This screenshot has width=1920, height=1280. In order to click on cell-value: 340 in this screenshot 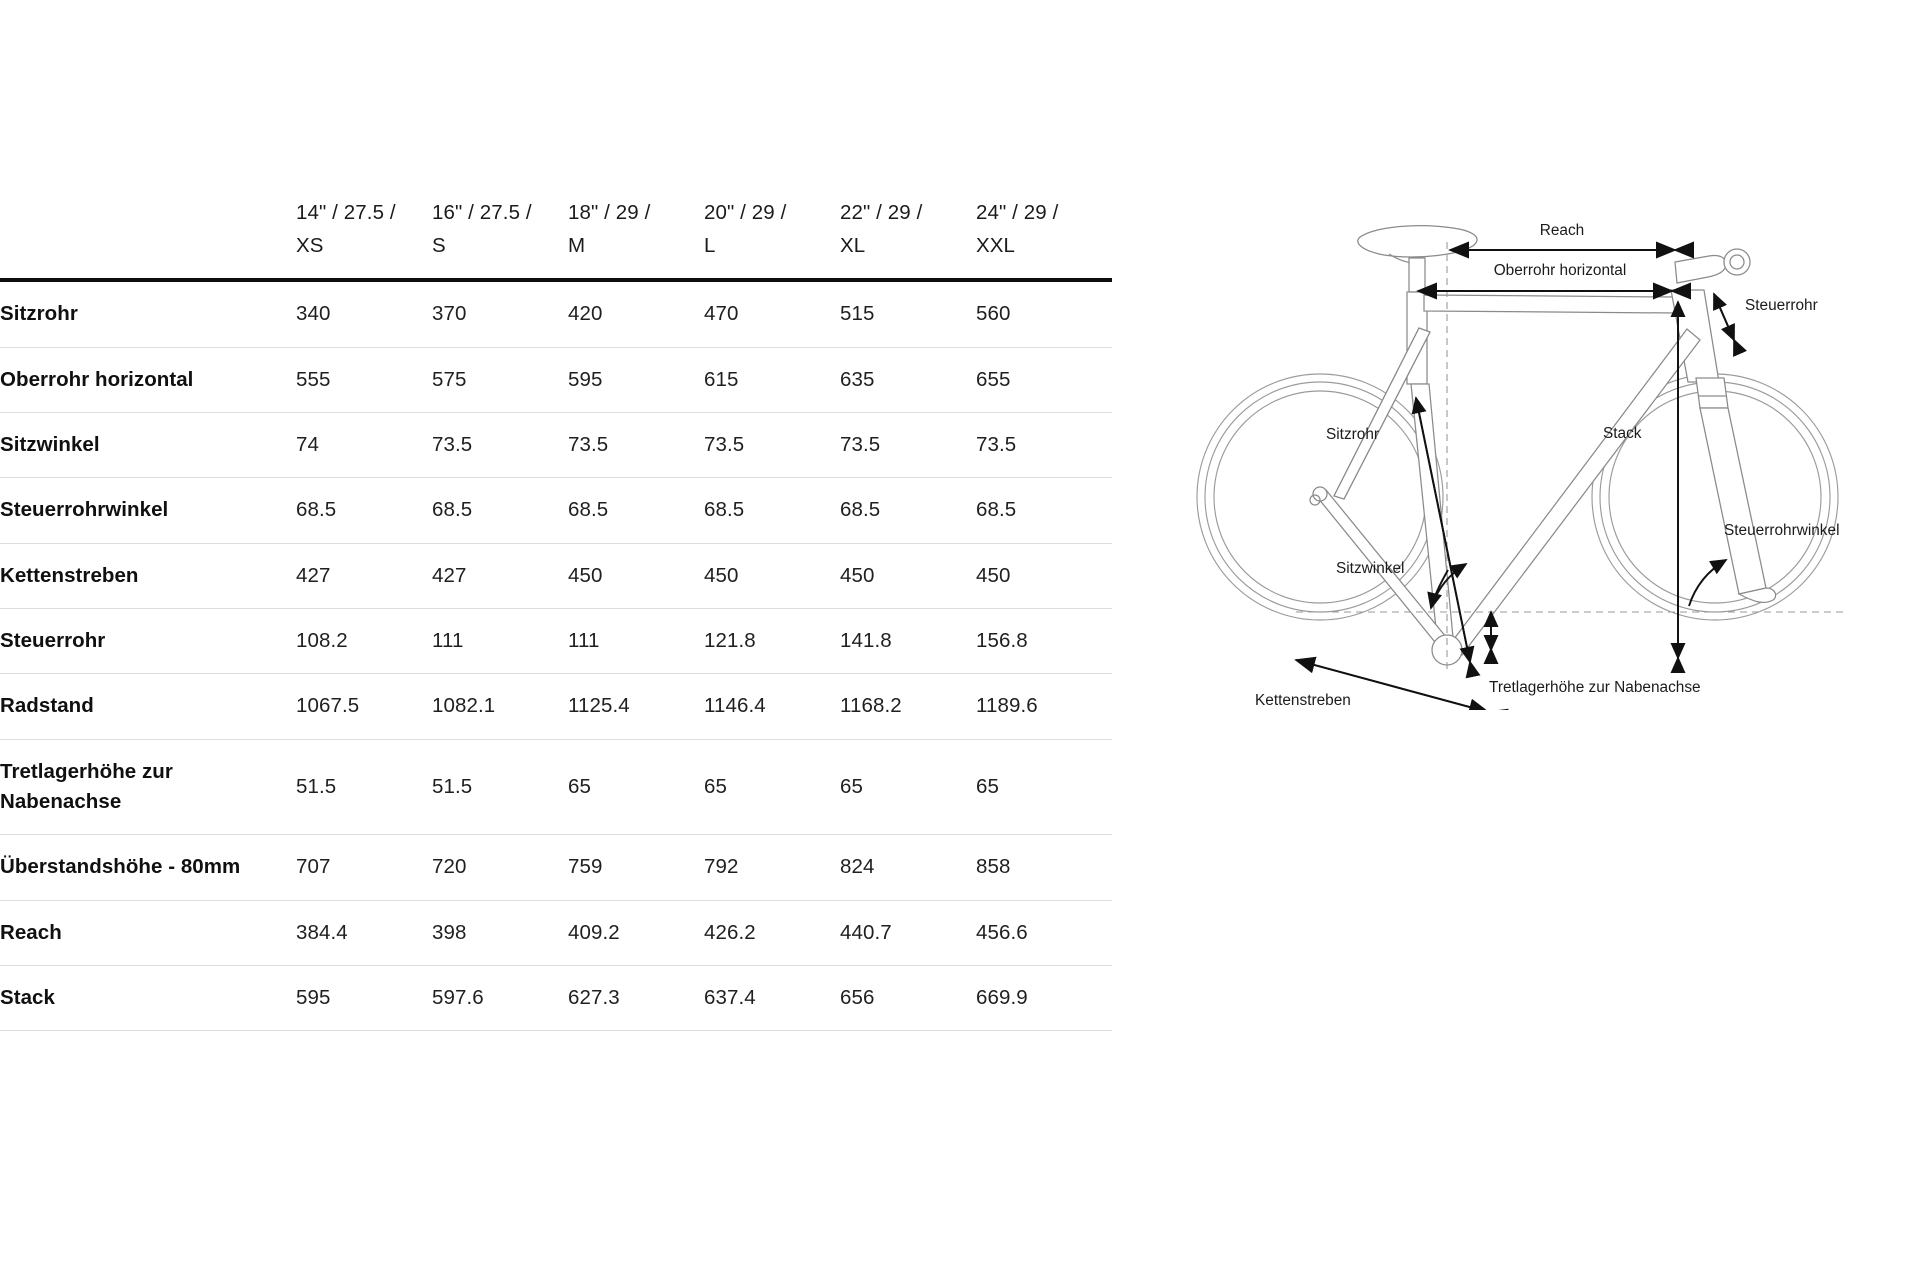, I will do `click(364, 314)`.